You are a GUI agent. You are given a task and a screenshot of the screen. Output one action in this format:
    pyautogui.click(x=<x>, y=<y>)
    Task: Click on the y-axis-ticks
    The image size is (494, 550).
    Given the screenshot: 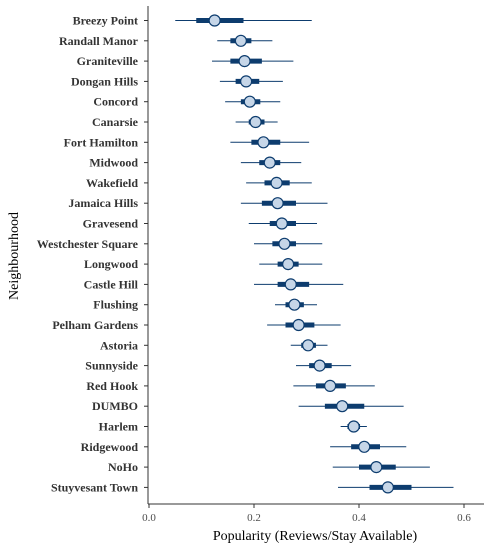 What is the action you would take?
    pyautogui.click(x=146, y=254)
    